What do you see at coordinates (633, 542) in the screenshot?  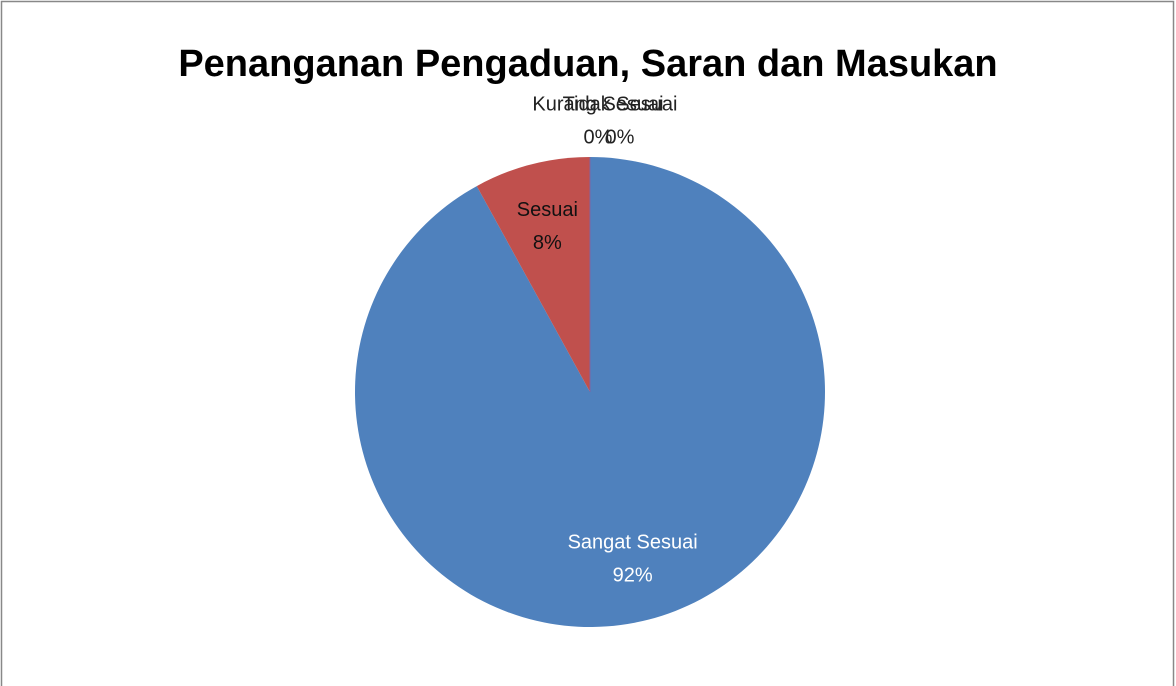 I see `data-label-name: Sangat Sesuai` at bounding box center [633, 542].